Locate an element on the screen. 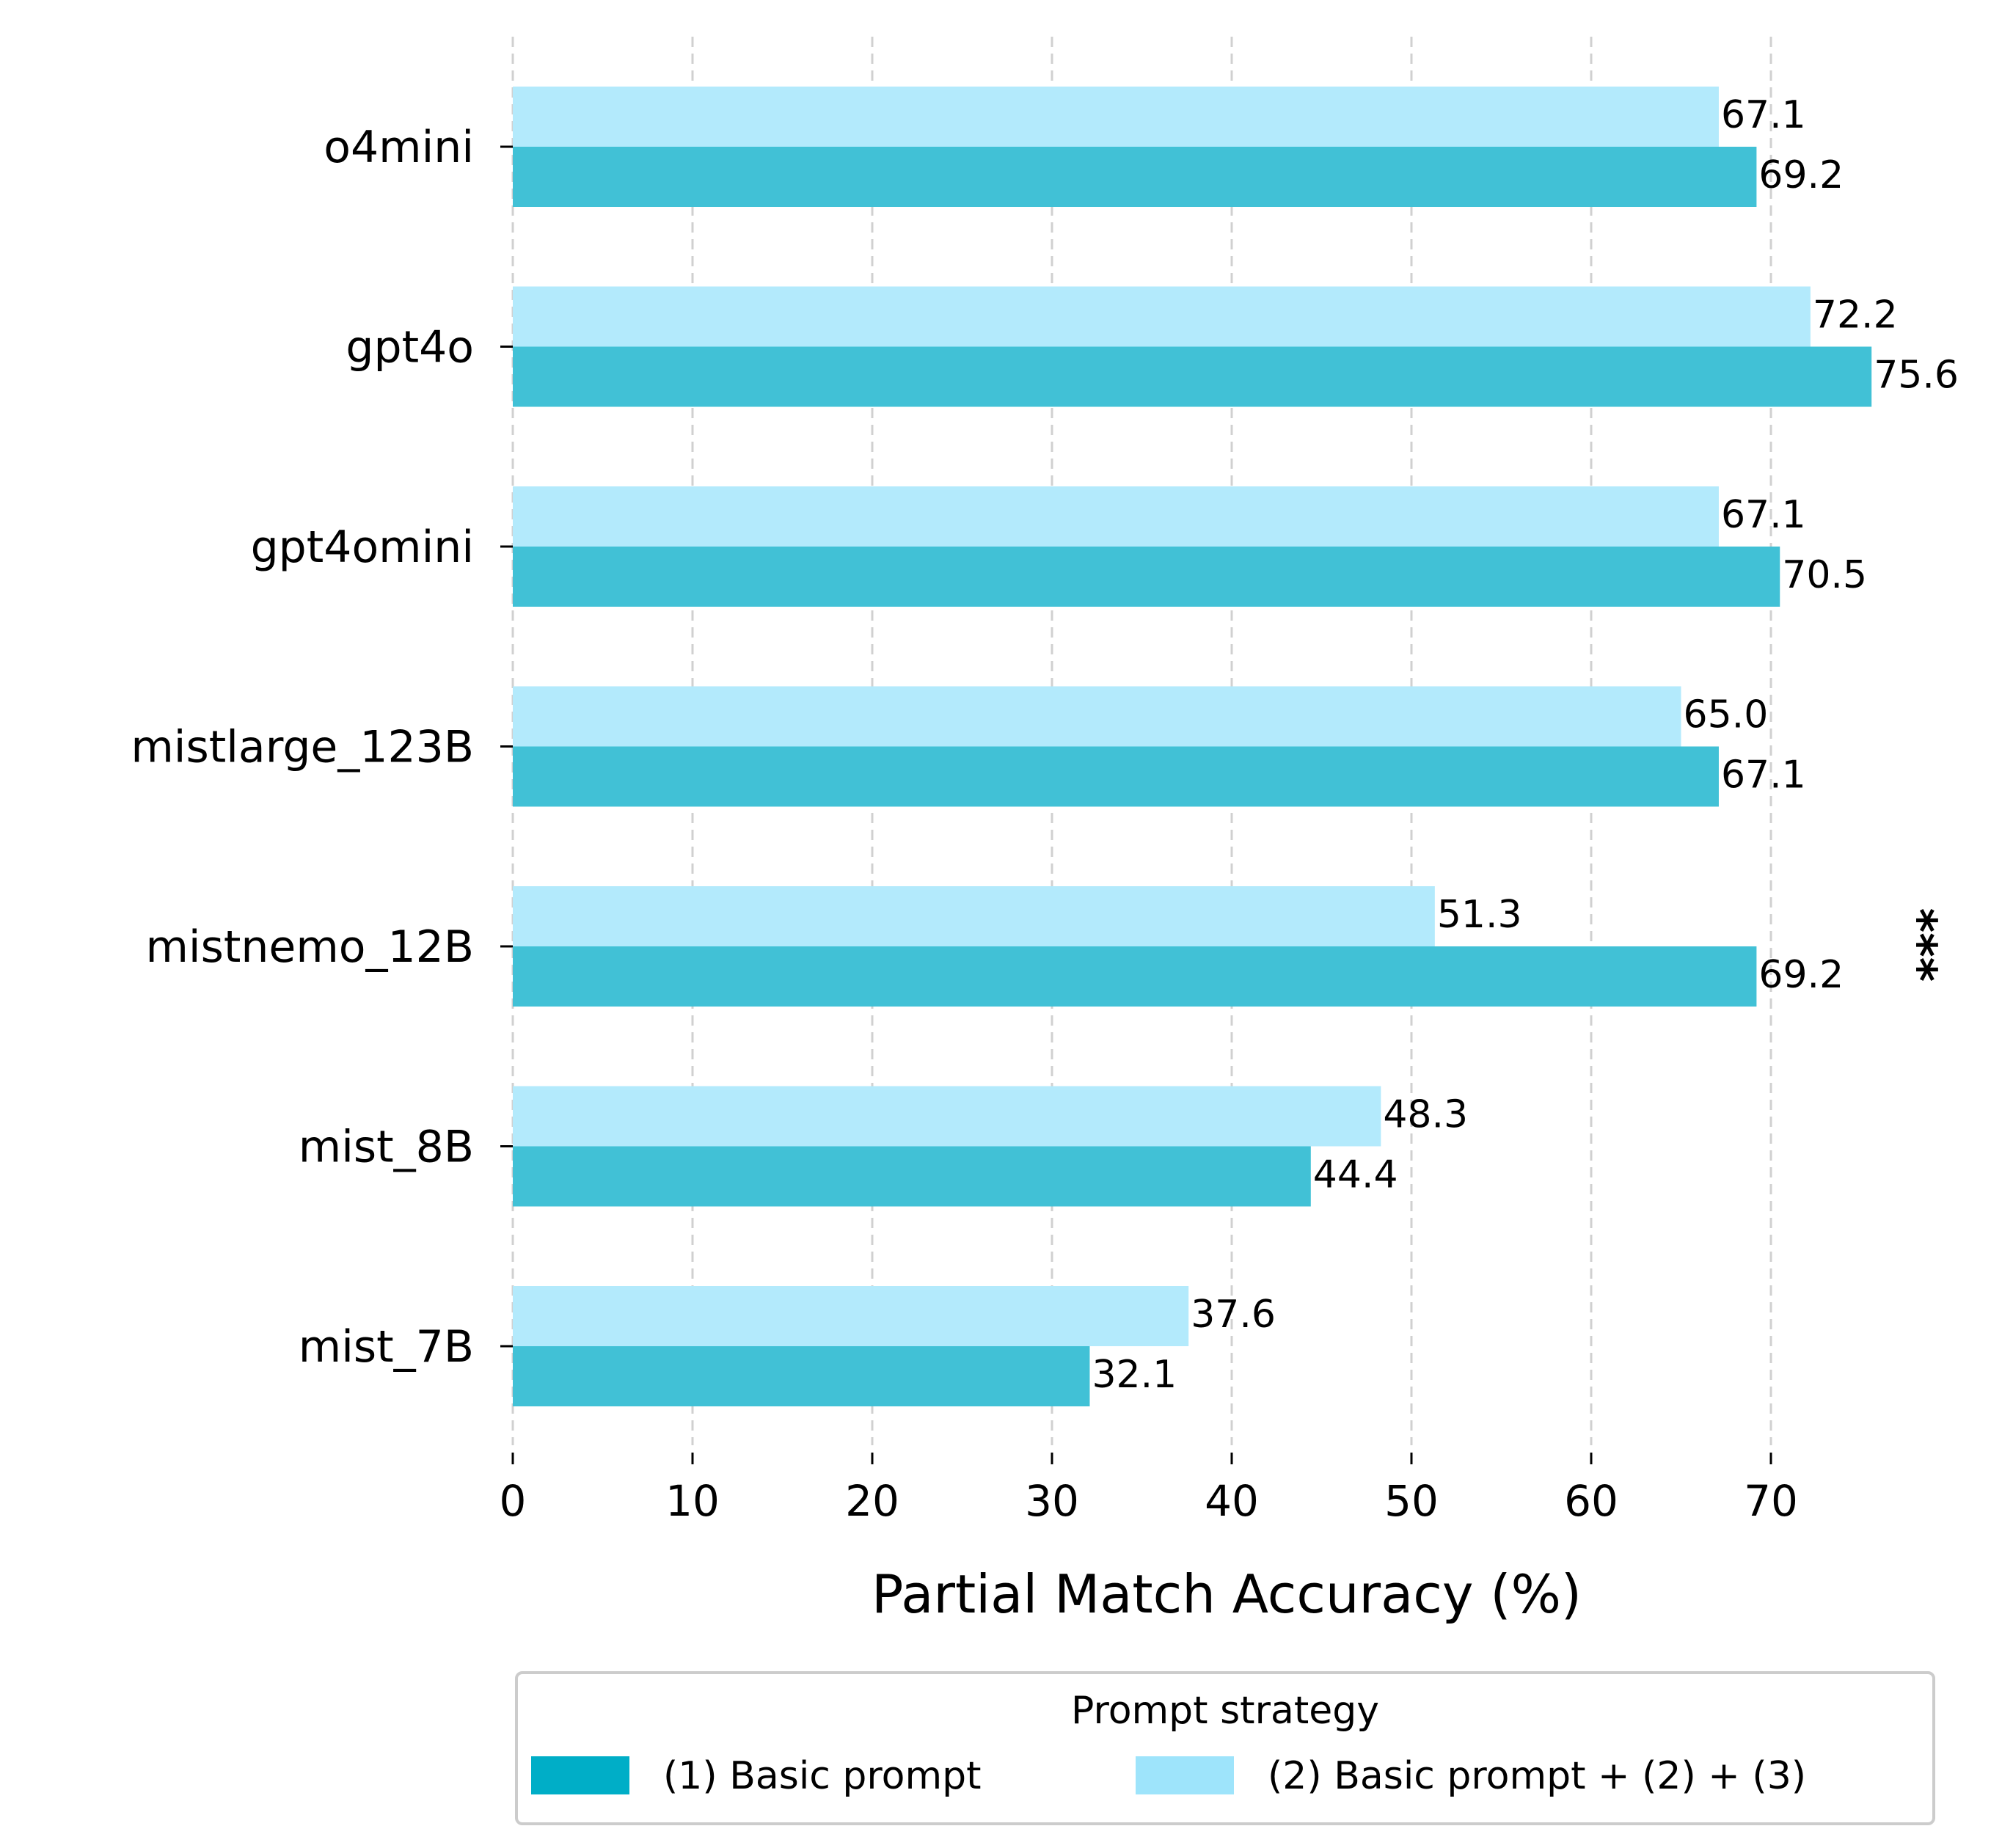 Image resolution: width=2002 pixels, height=1848 pixels. y-tick-label: mist_8B is located at coordinates (387, 1148).